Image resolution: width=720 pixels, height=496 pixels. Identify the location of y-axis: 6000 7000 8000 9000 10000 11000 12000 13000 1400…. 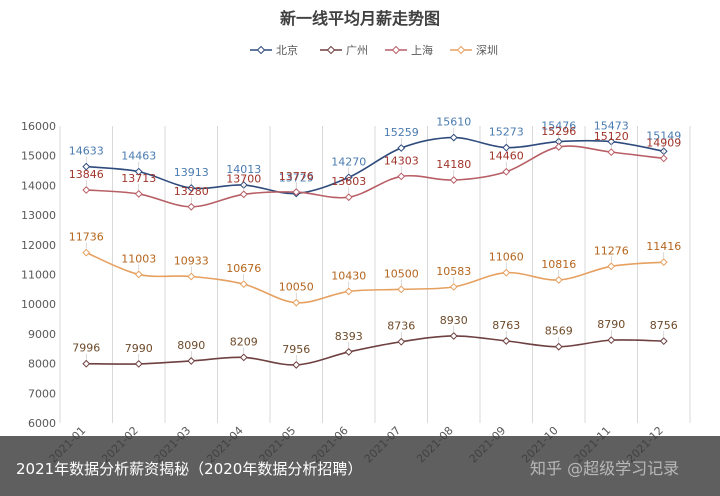
(38, 275).